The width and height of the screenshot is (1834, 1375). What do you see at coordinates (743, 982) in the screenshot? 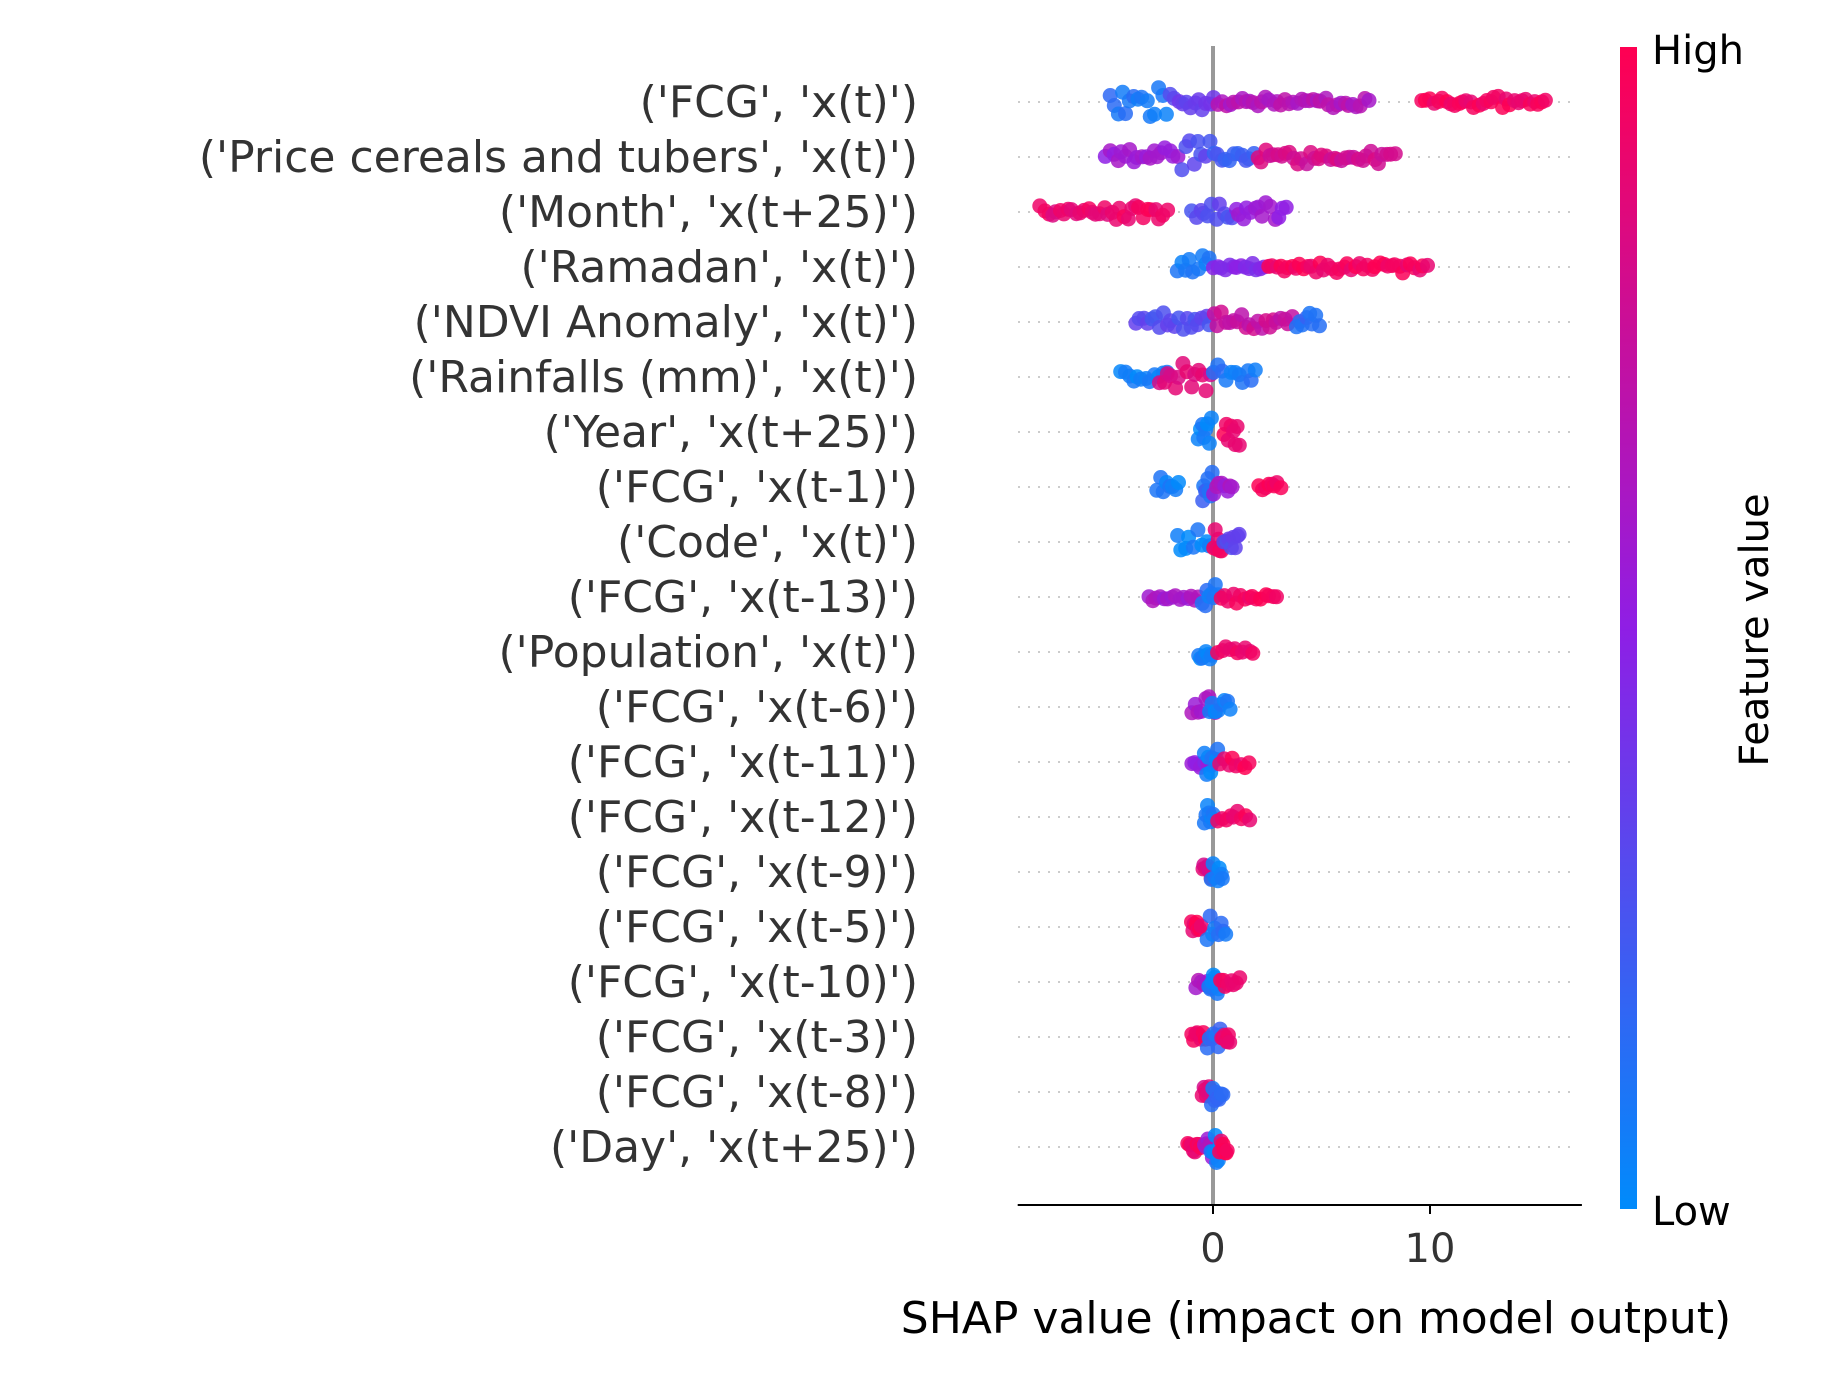
I see `feature-label: ('FCG', 'x(t-10)')` at bounding box center [743, 982].